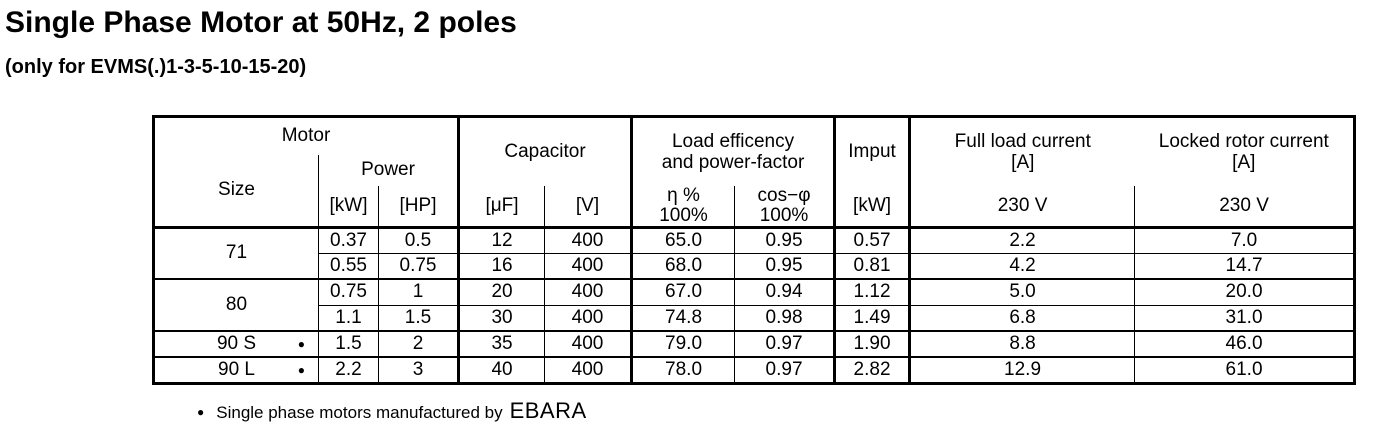 The height and width of the screenshot is (428, 1393). I want to click on header-size: Size, so click(236, 189).